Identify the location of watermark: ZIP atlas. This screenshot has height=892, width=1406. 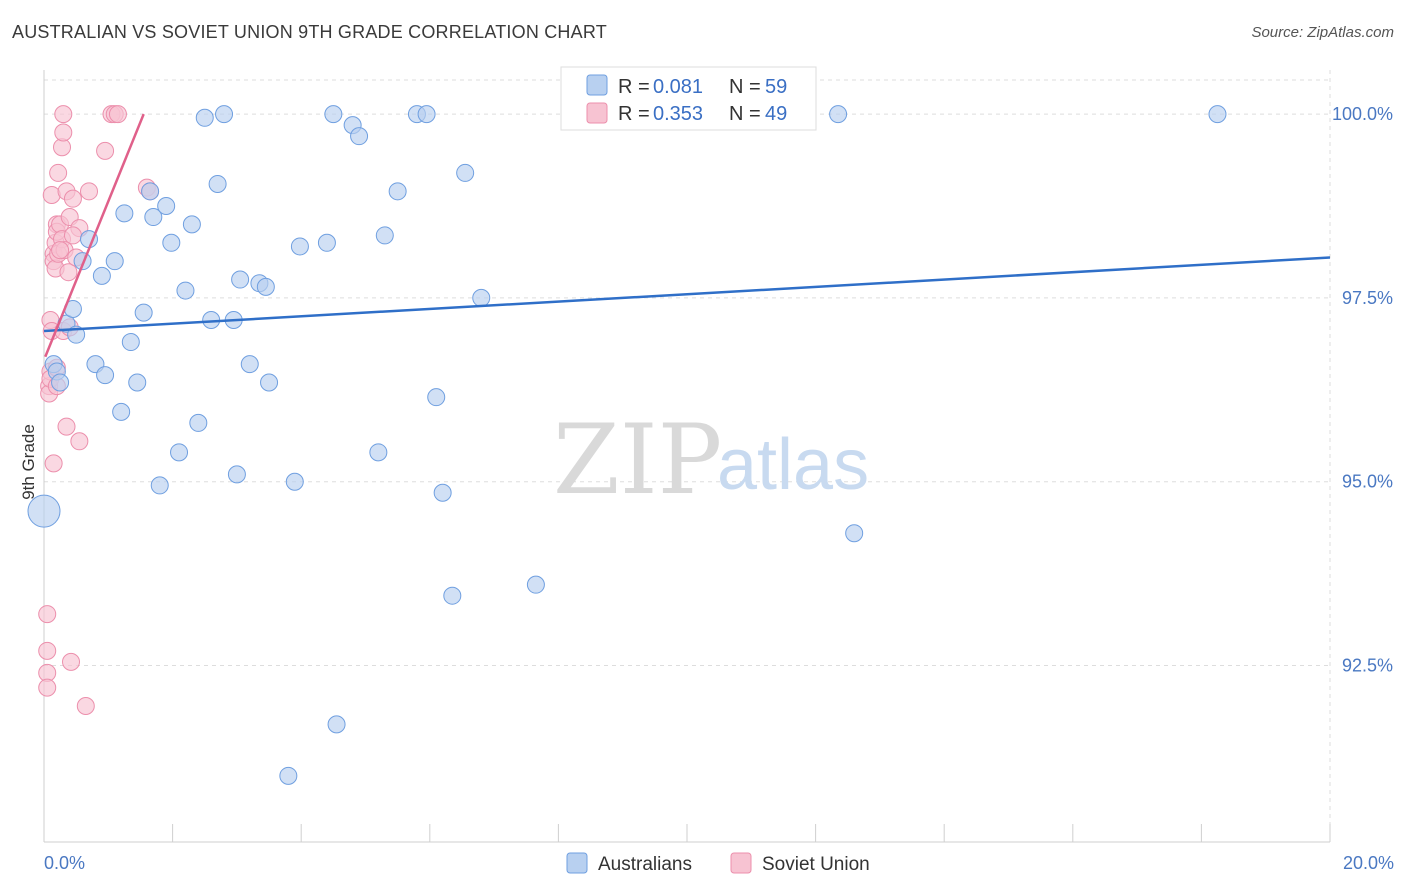
(711, 460).